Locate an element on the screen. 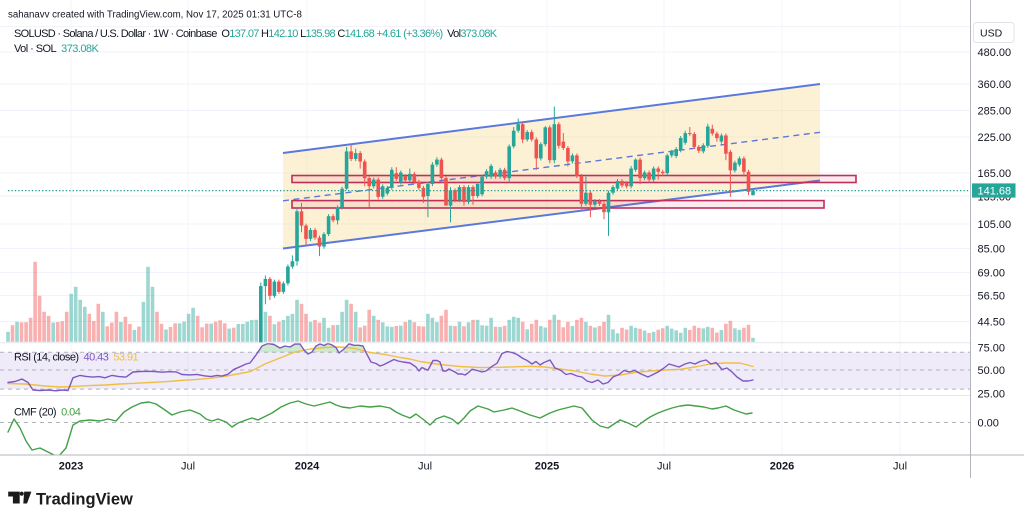  svg-text: 44.50 is located at coordinates (992, 323).